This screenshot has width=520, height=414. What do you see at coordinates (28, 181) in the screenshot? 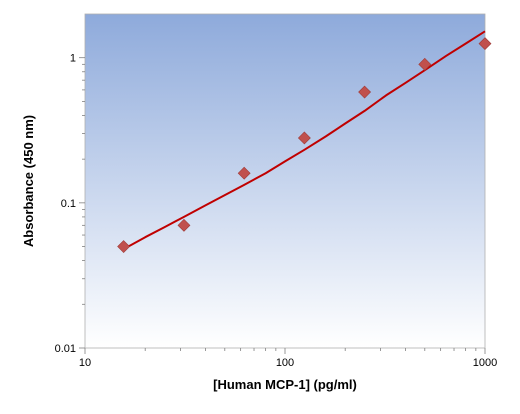
I see `y-axis-title: Absorbance (450 nm)` at bounding box center [28, 181].